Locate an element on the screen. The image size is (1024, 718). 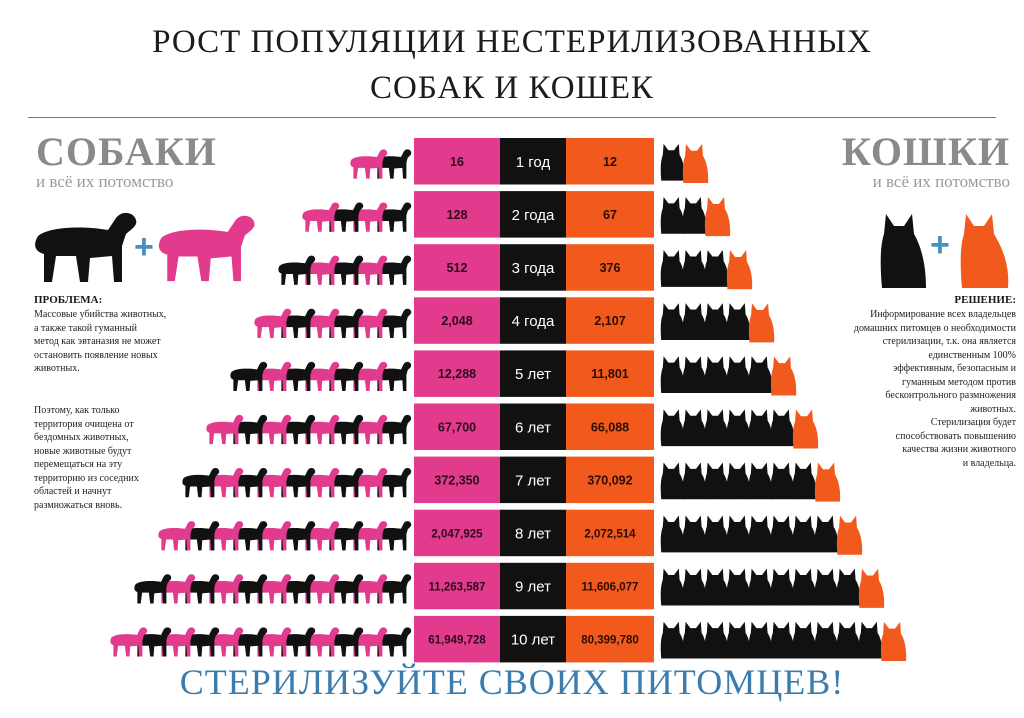
pyramid-row: 128 2 года 67 is located at coordinates (516, 214).